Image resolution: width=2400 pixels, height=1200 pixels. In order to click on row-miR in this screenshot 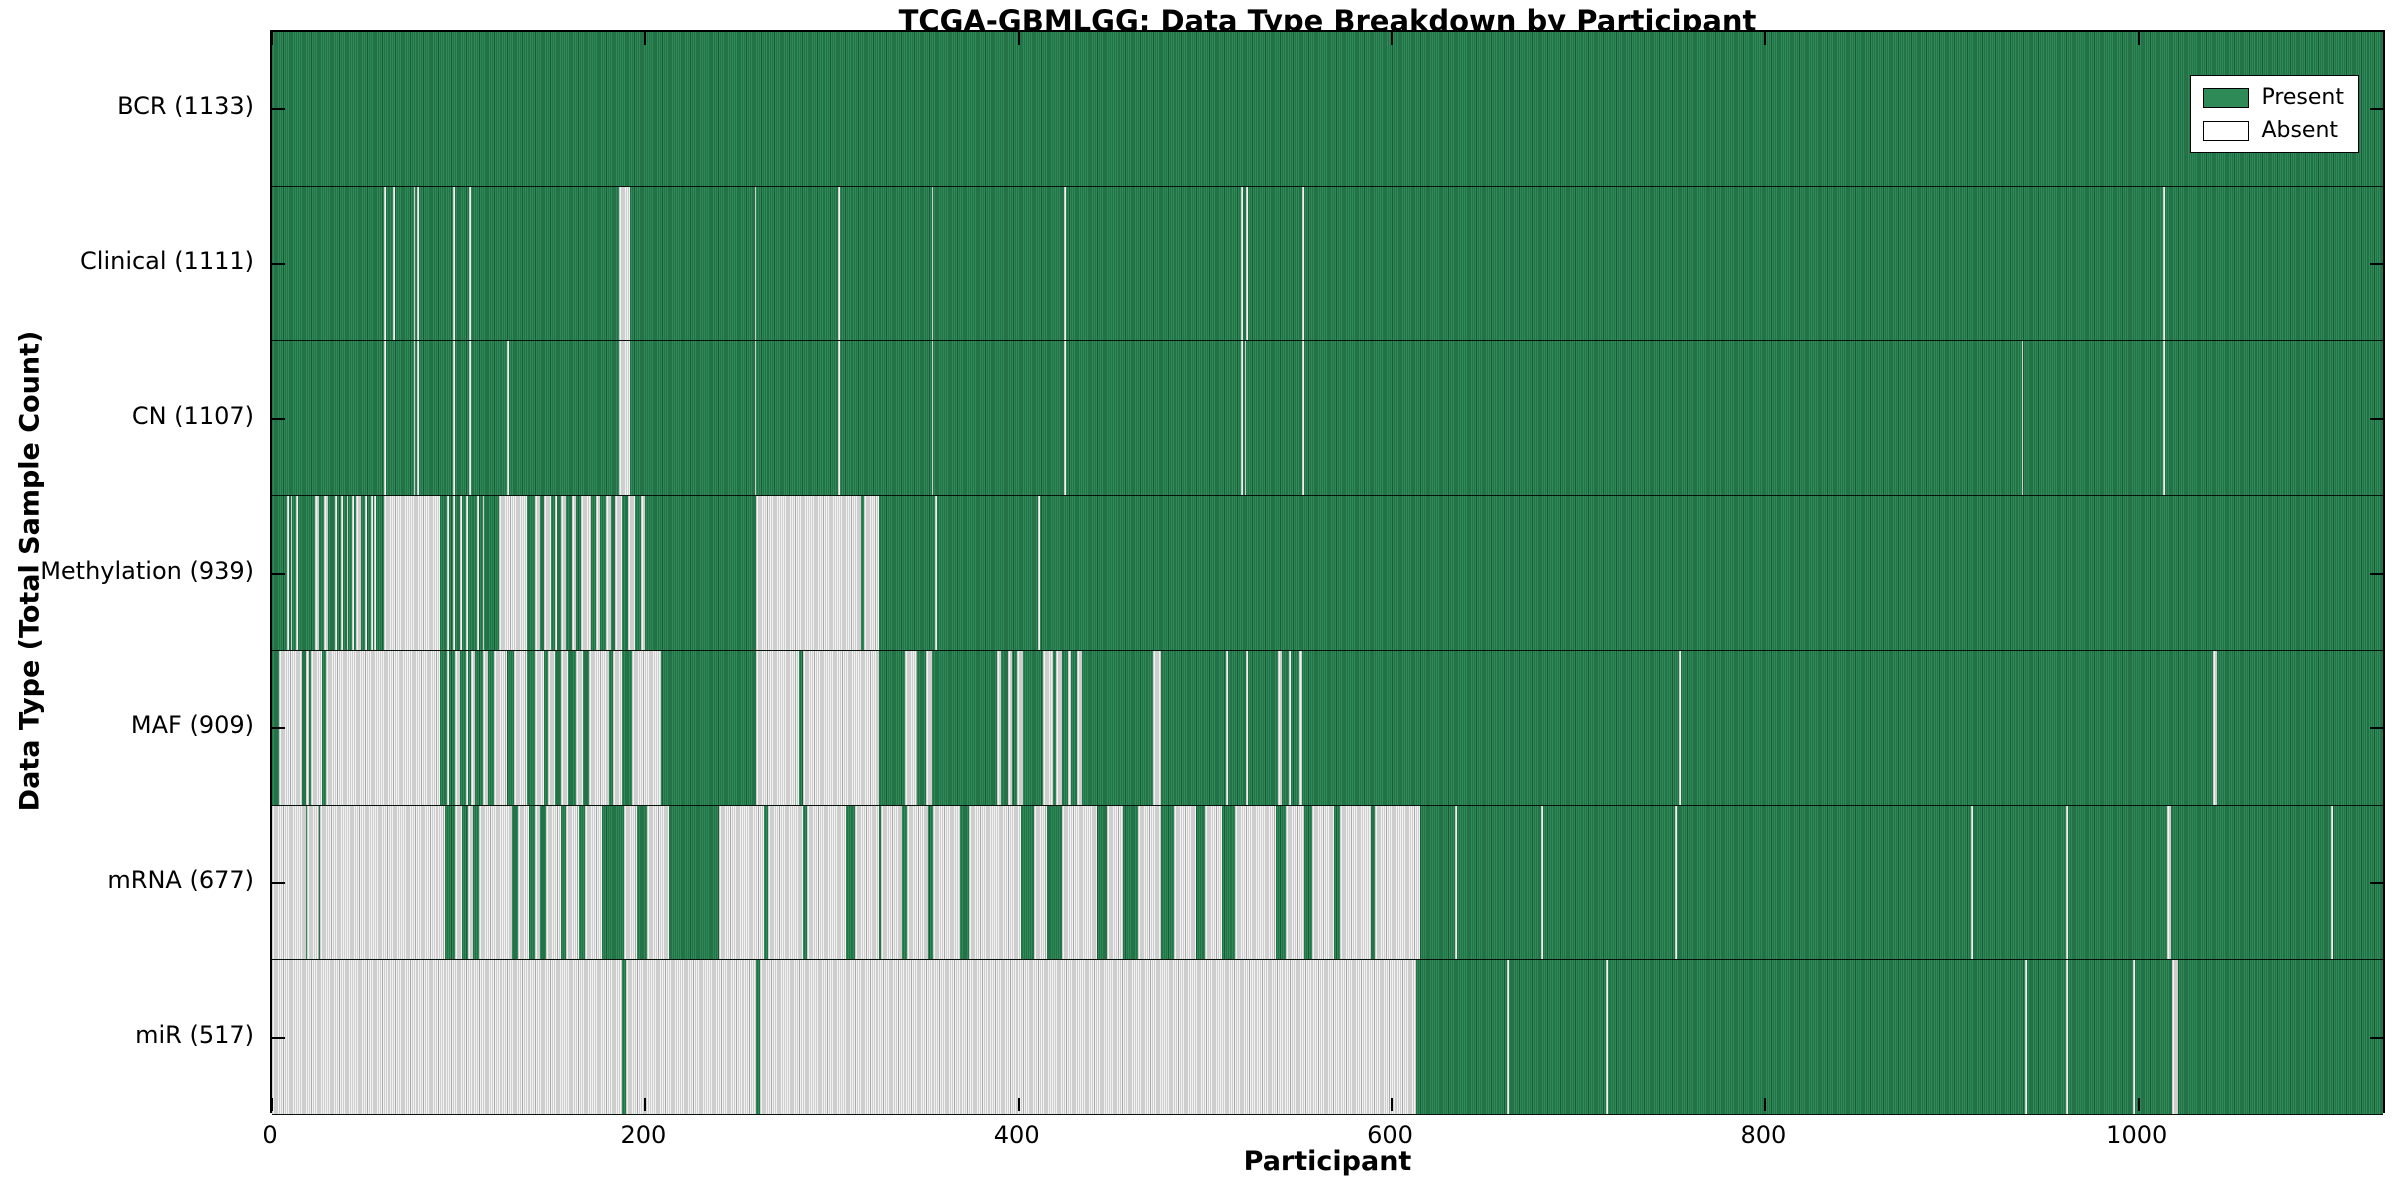, I will do `click(1327, 1037)`.